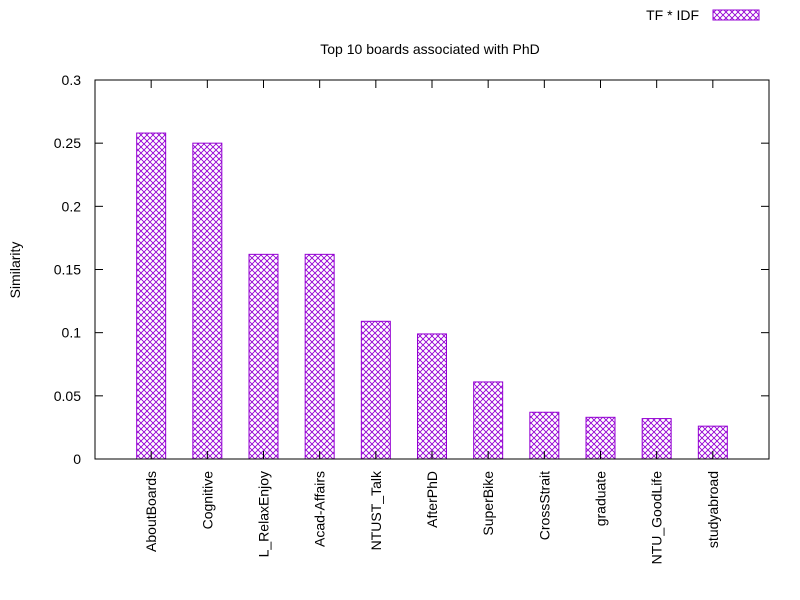  Describe the element at coordinates (72, 80) in the screenshot. I see `y-tick-label: 0.3` at that location.